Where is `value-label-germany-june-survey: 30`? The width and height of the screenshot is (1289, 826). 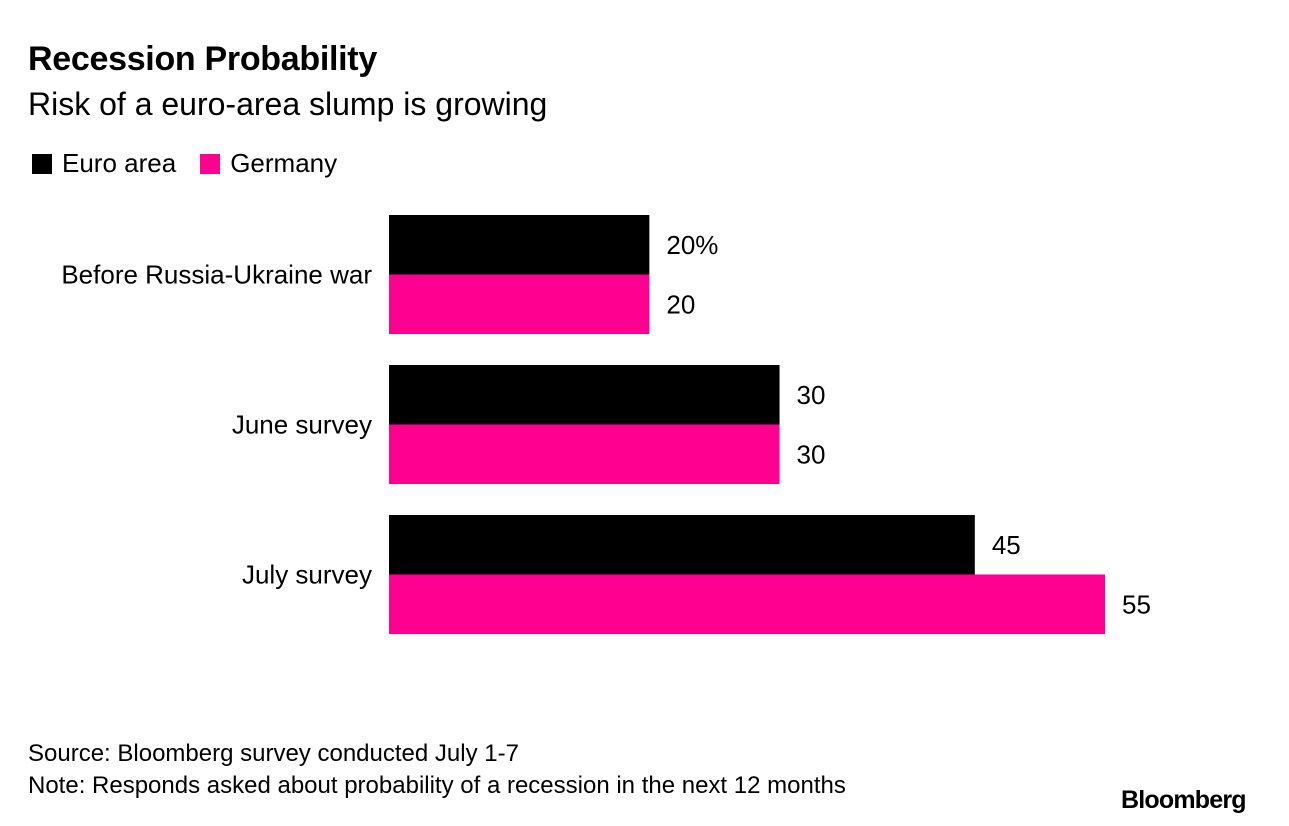 value-label-germany-june-survey: 30 is located at coordinates (811, 454).